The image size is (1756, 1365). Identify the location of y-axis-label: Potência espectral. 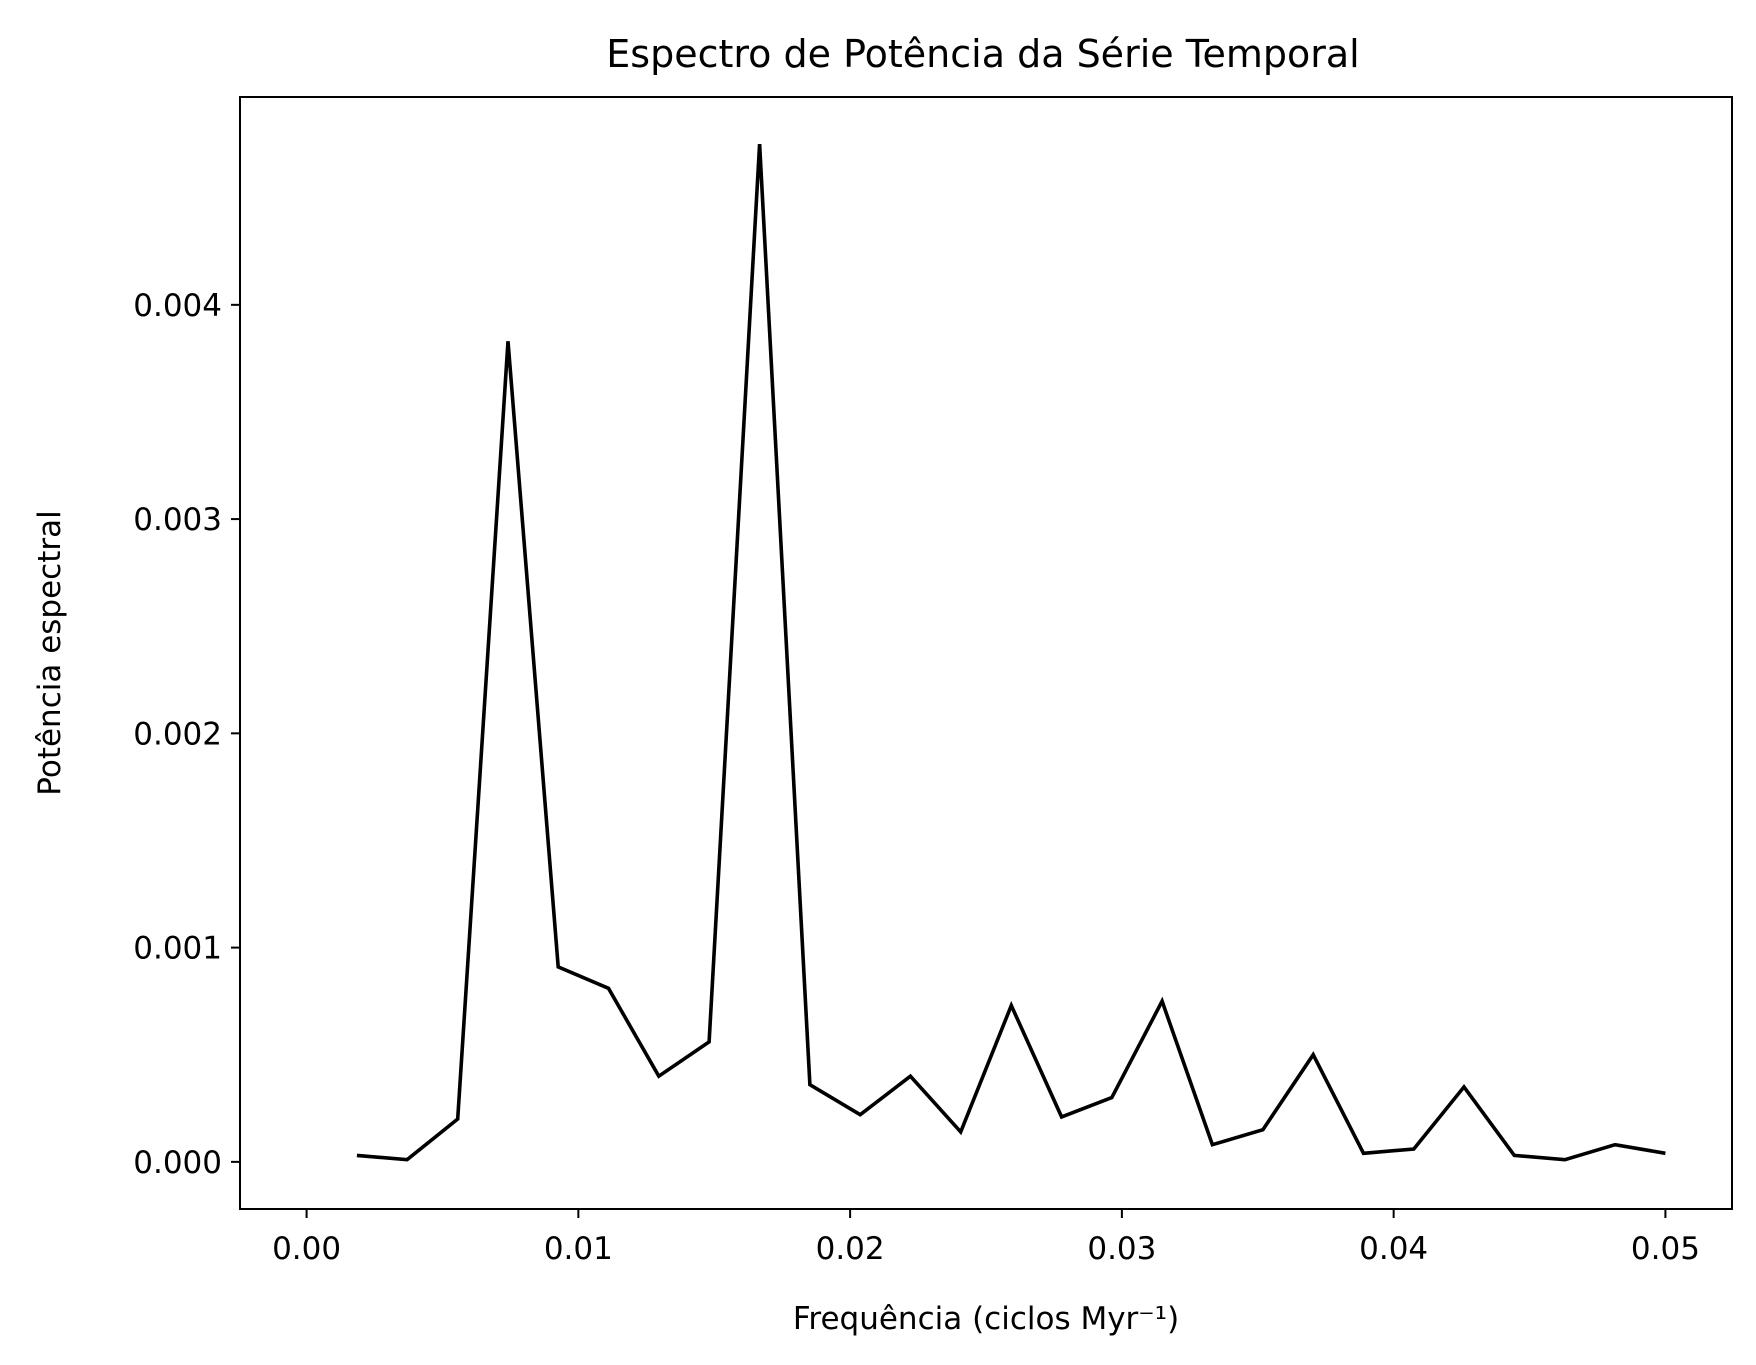
(50, 652).